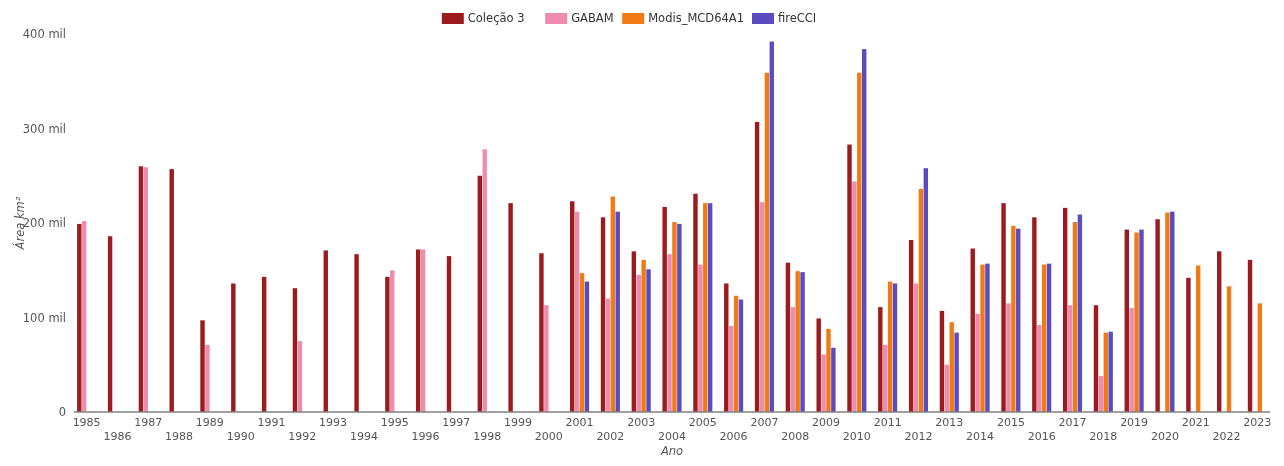  Describe the element at coordinates (1195, 422) in the screenshot. I see `x-tick-label: 2021` at that location.